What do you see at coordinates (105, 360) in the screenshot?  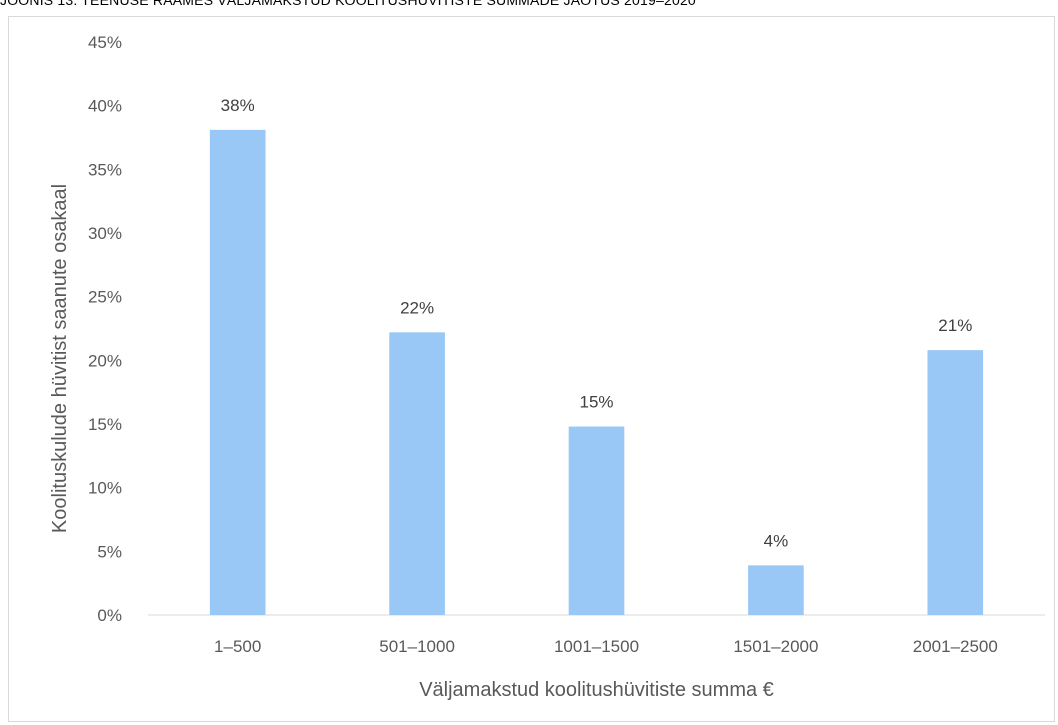 I see `y-tick-label: 20%` at bounding box center [105, 360].